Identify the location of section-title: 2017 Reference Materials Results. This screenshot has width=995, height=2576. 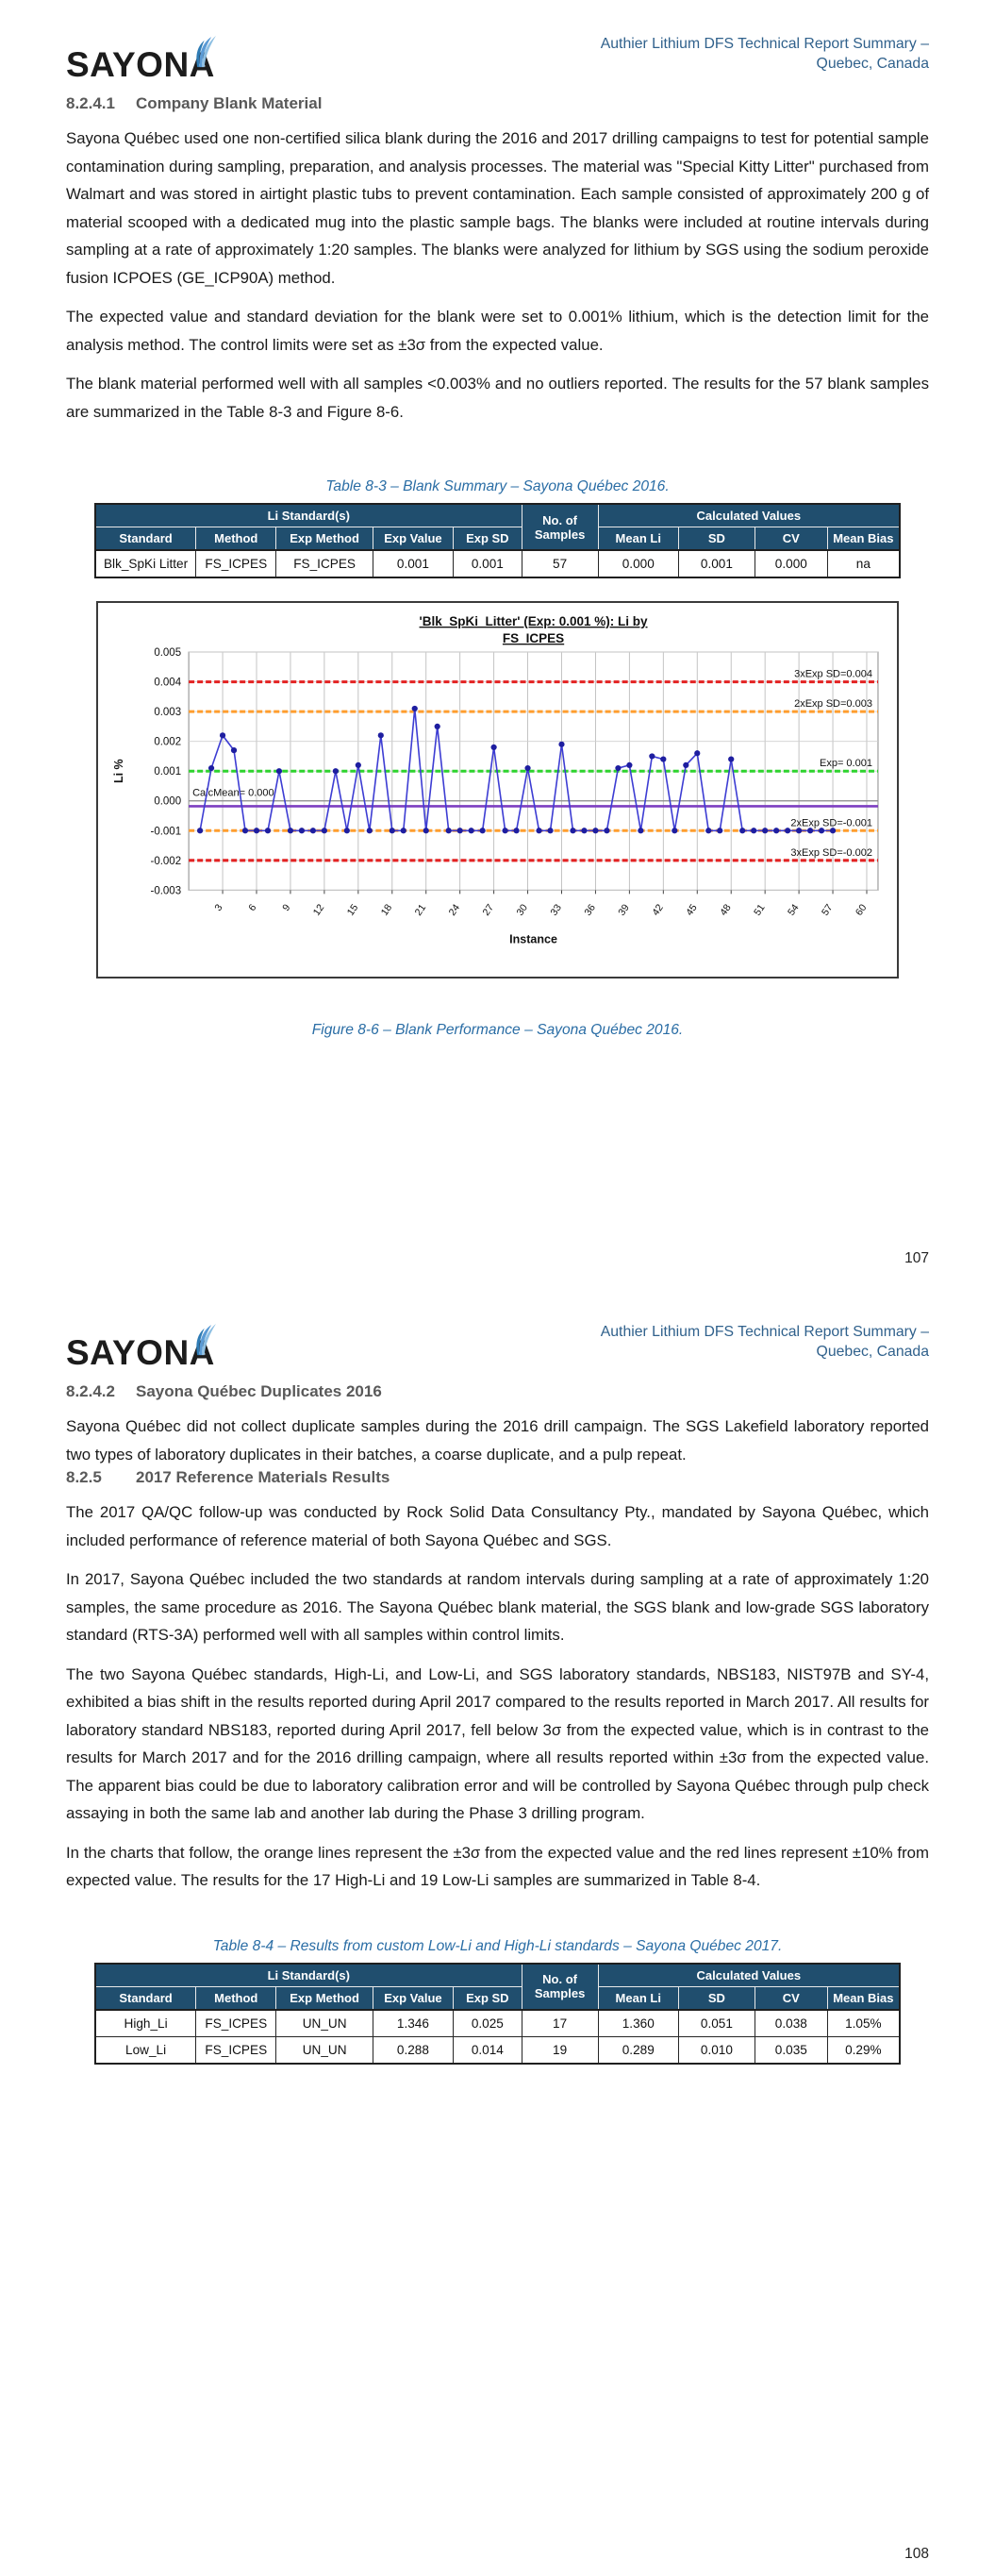
(263, 1477).